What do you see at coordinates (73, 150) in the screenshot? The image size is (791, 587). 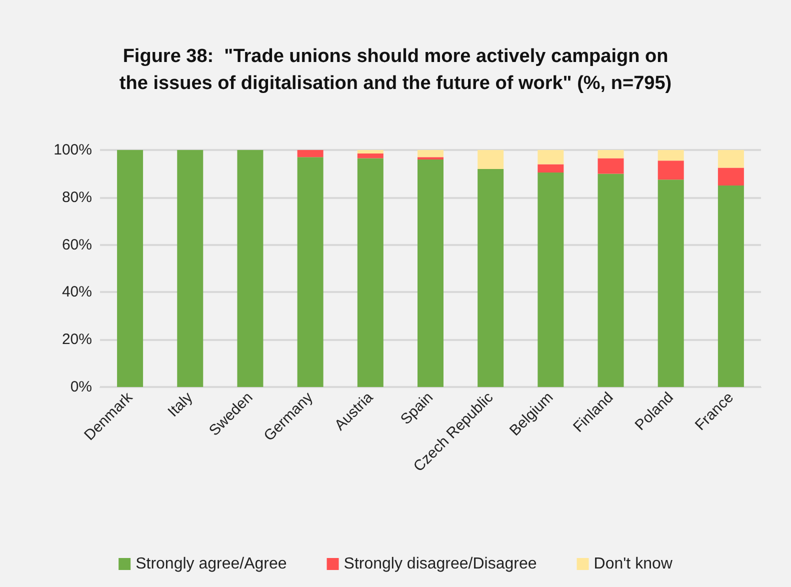 I see `y-tick-label: 100%` at bounding box center [73, 150].